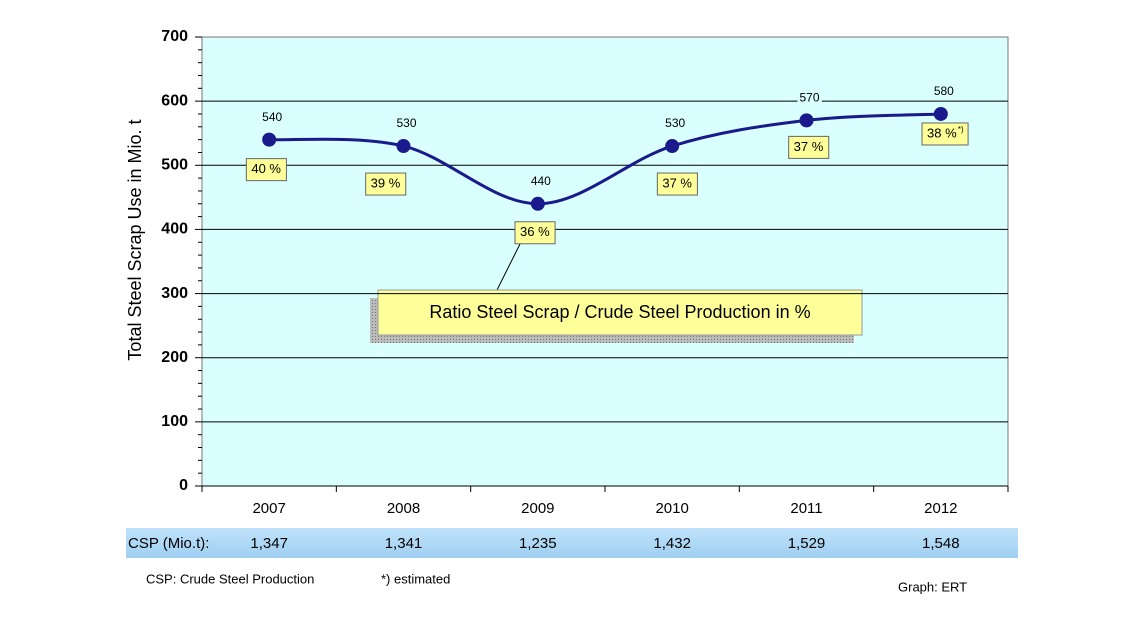  What do you see at coordinates (168, 543) in the screenshot?
I see `csp-label: CSP (Mio.t):` at bounding box center [168, 543].